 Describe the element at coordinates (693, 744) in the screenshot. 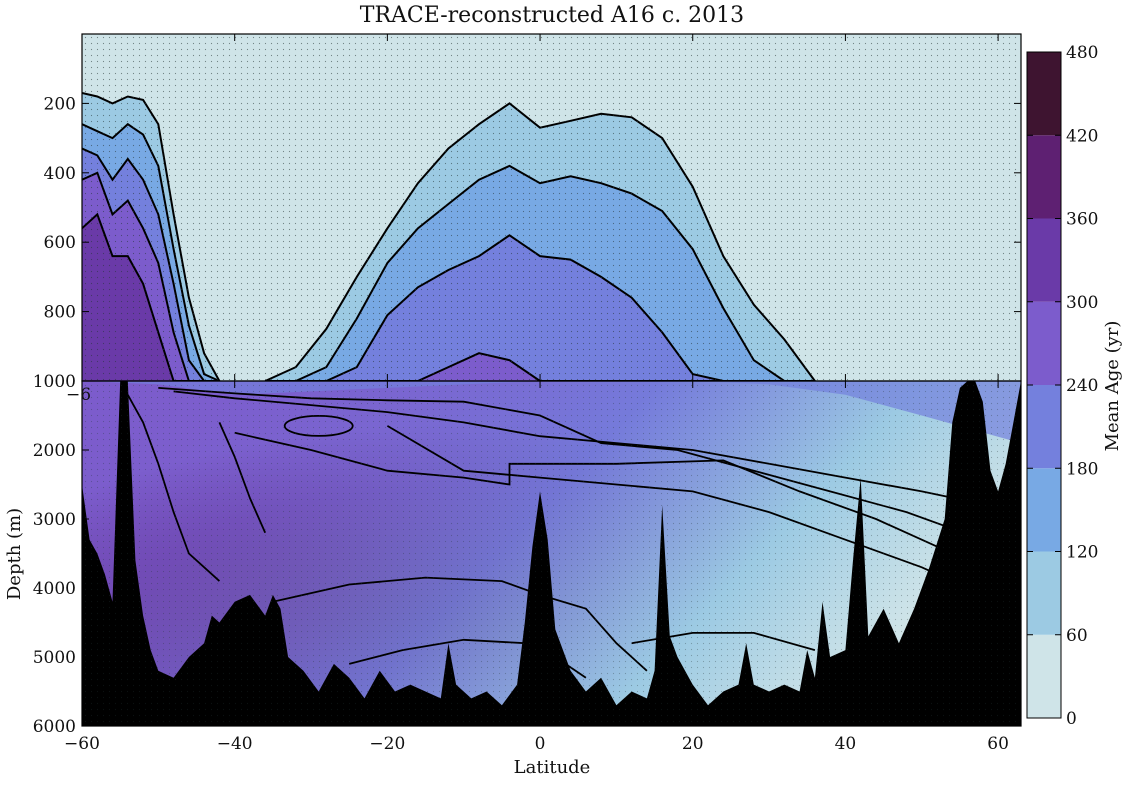

I see `x-tick-label: 20` at that location.